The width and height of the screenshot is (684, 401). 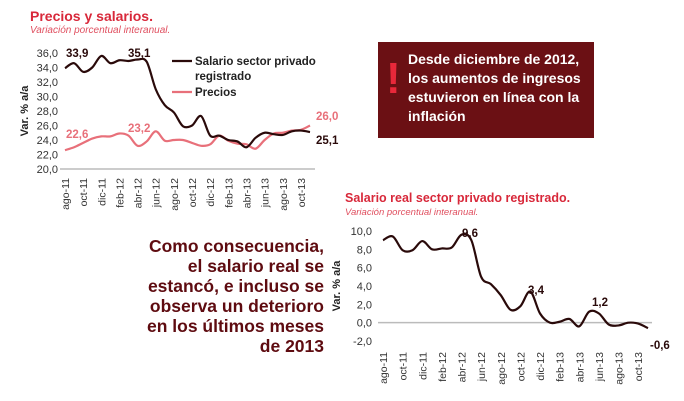 What do you see at coordinates (47, 98) in the screenshot?
I see `y-tick-label: 30,0` at bounding box center [47, 98].